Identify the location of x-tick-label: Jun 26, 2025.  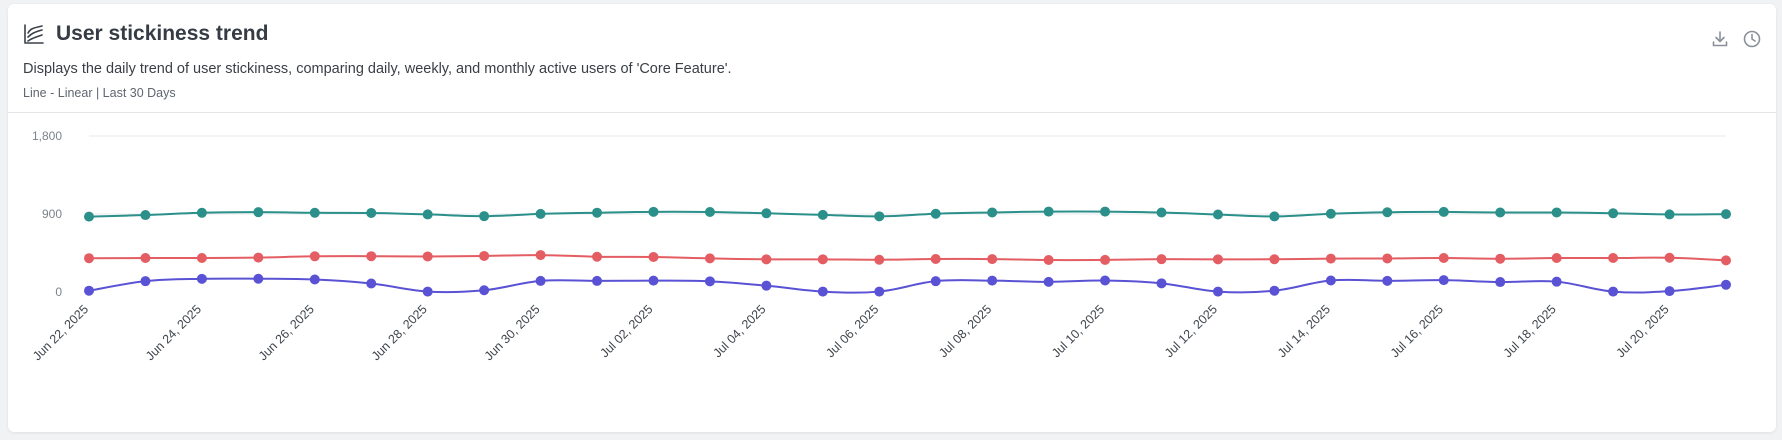
(286, 332).